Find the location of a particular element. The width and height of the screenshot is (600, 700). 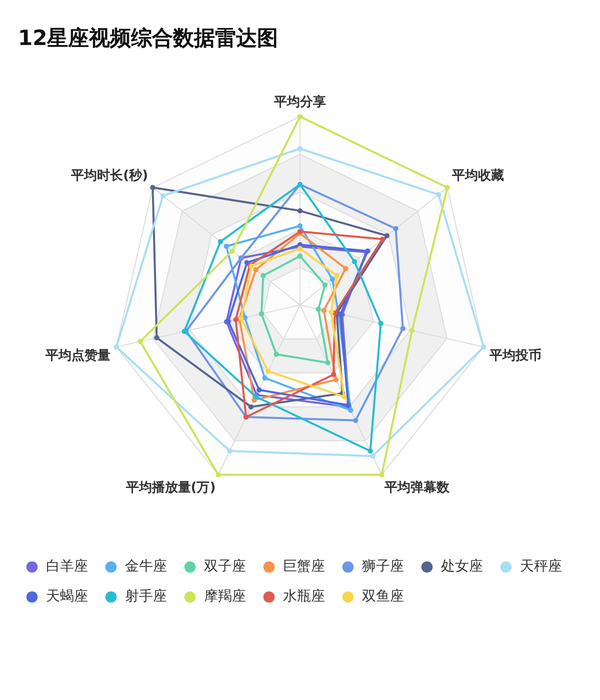

spoke-label: 平均弹幕数 is located at coordinates (416, 487).